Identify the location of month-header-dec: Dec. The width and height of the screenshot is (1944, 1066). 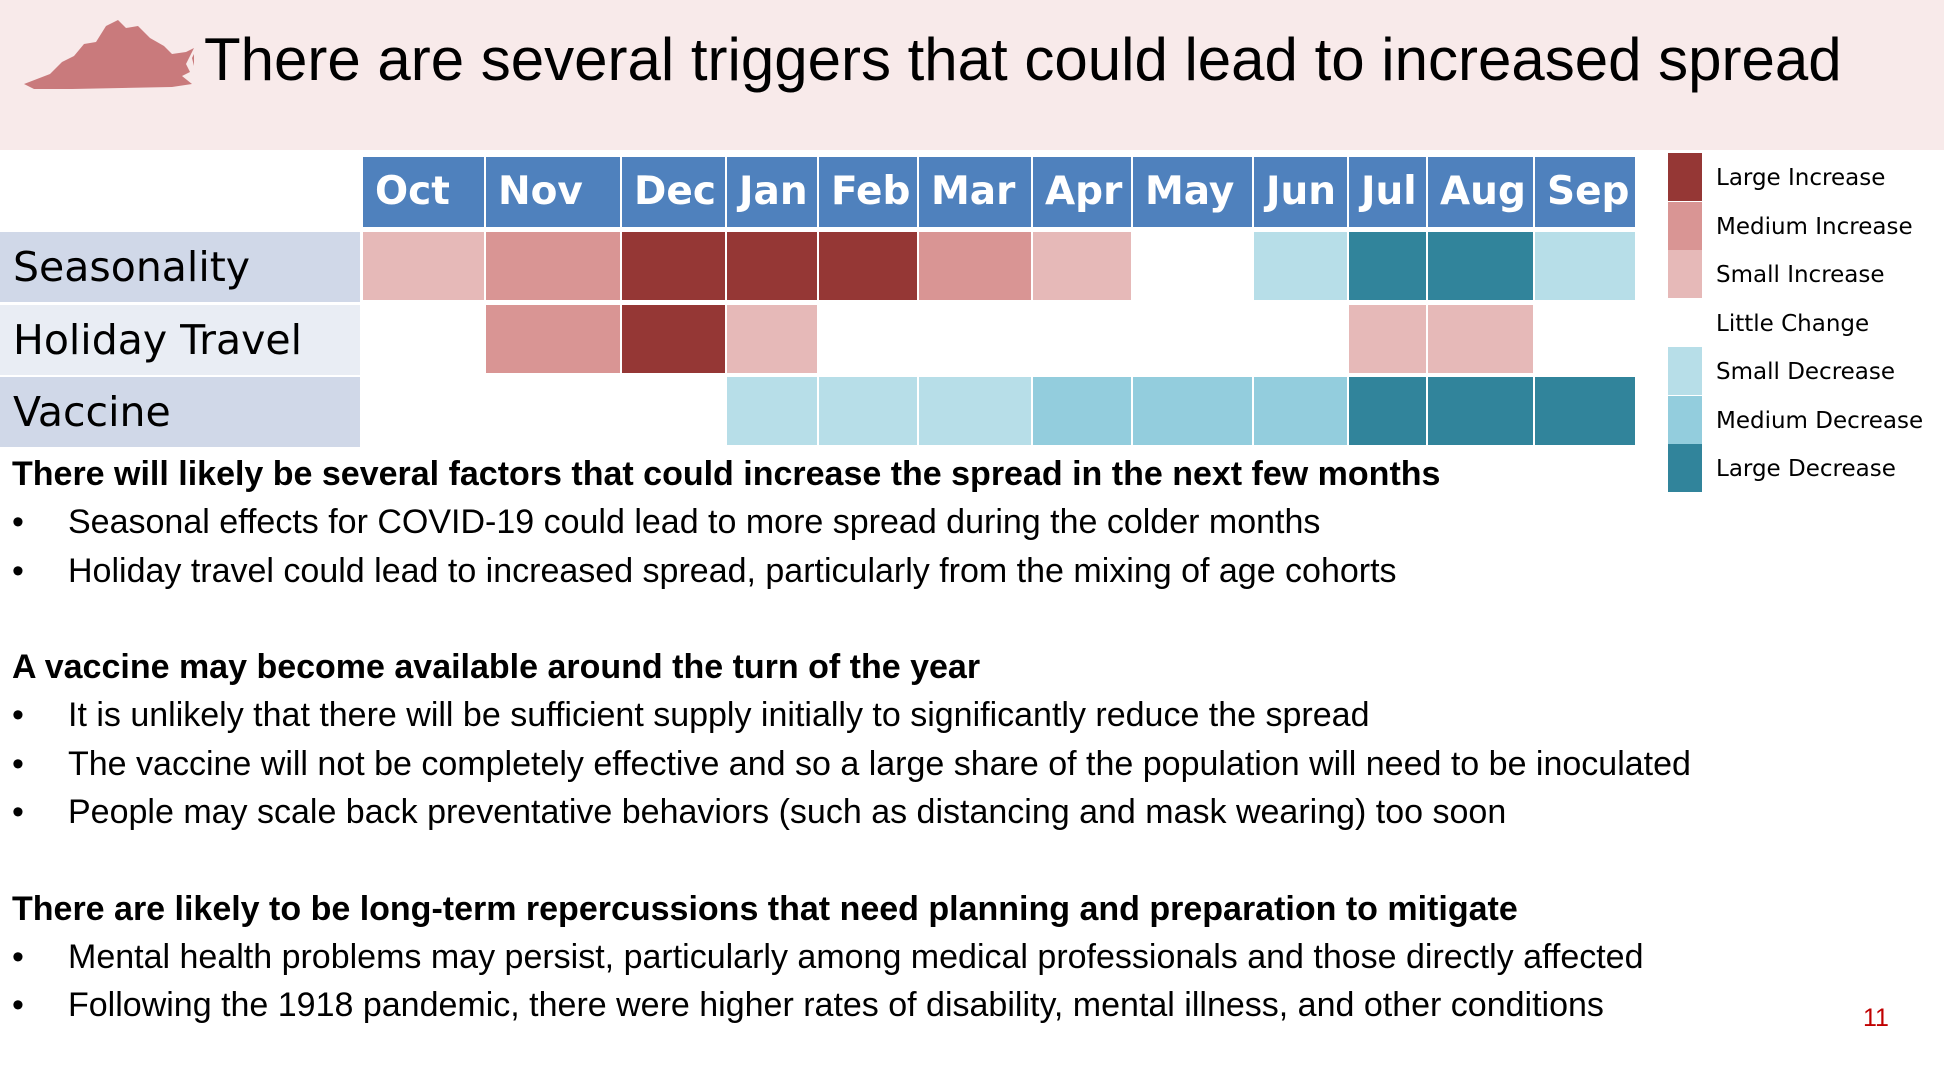
(674, 192).